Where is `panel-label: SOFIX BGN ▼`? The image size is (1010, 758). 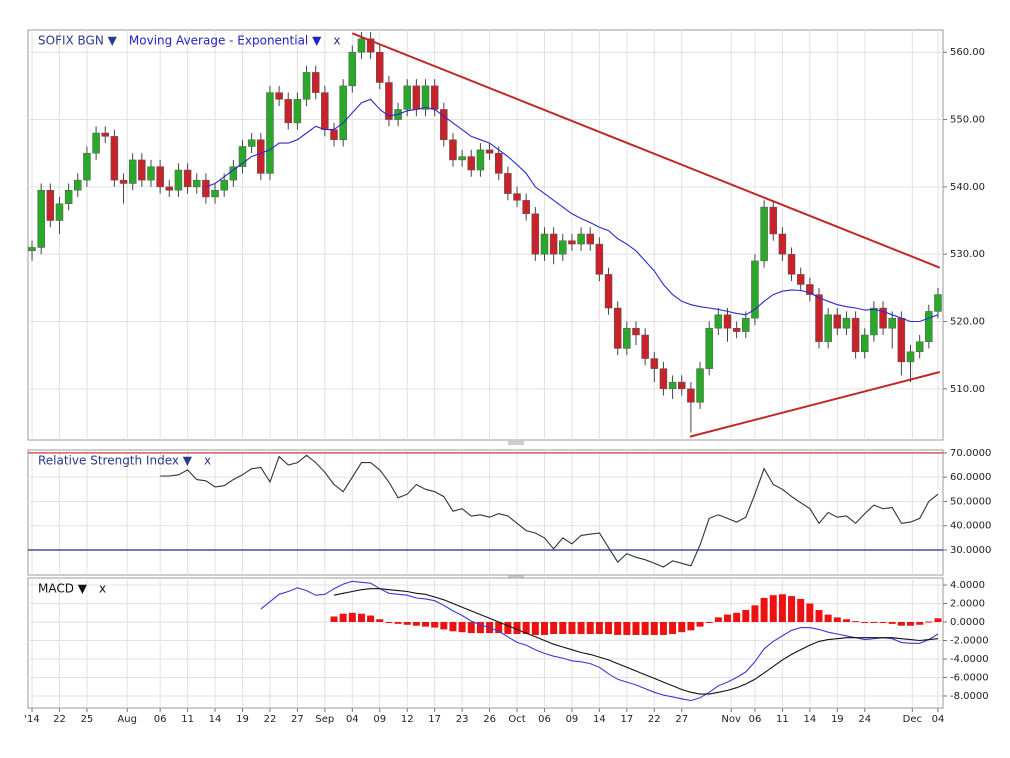 panel-label: SOFIX BGN ▼ is located at coordinates (78, 41).